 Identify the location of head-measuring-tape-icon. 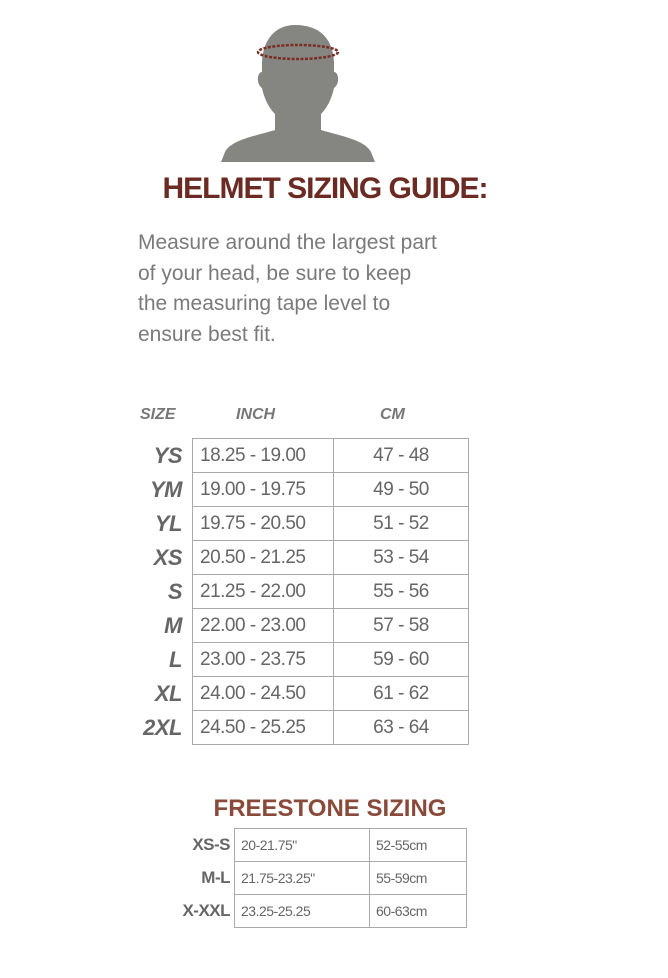
(298, 93).